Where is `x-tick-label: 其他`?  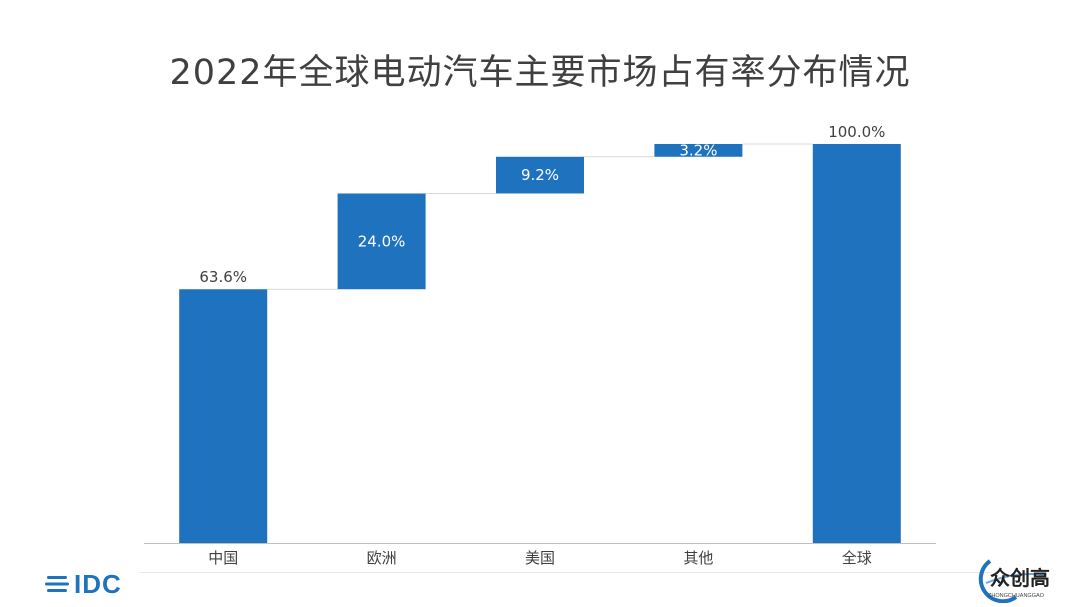
x-tick-label: 其他 is located at coordinates (698, 558).